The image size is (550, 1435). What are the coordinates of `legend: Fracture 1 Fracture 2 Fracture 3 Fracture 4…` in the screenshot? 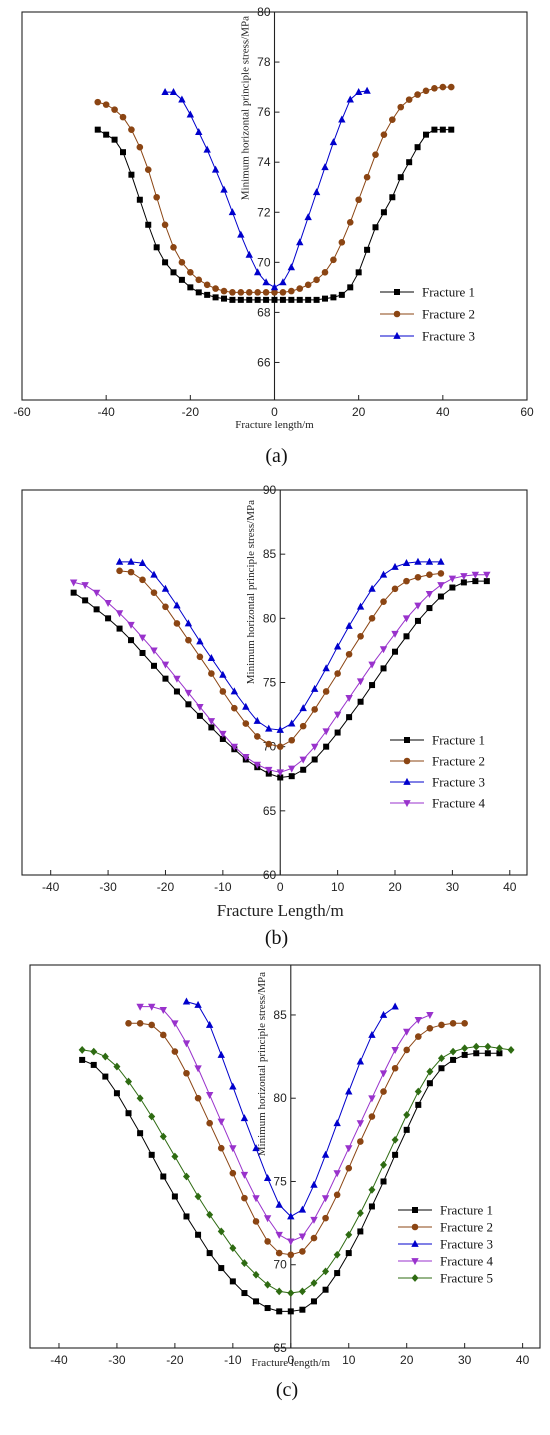 It's located at (446, 1244).